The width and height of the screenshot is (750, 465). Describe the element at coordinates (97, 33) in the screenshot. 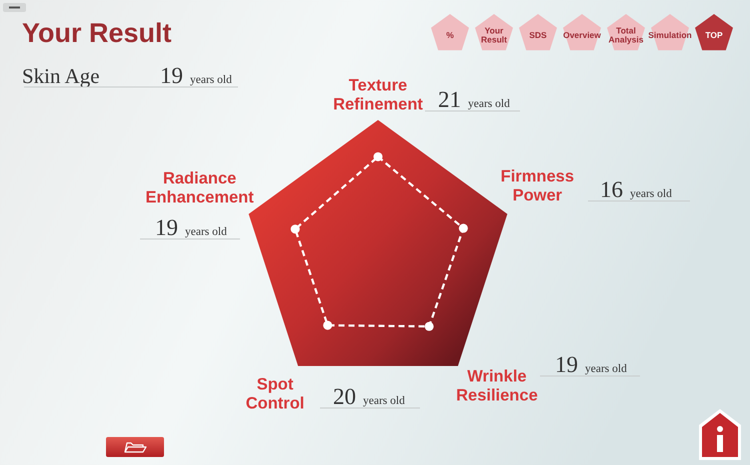

I see `chart-title: Your Result` at that location.